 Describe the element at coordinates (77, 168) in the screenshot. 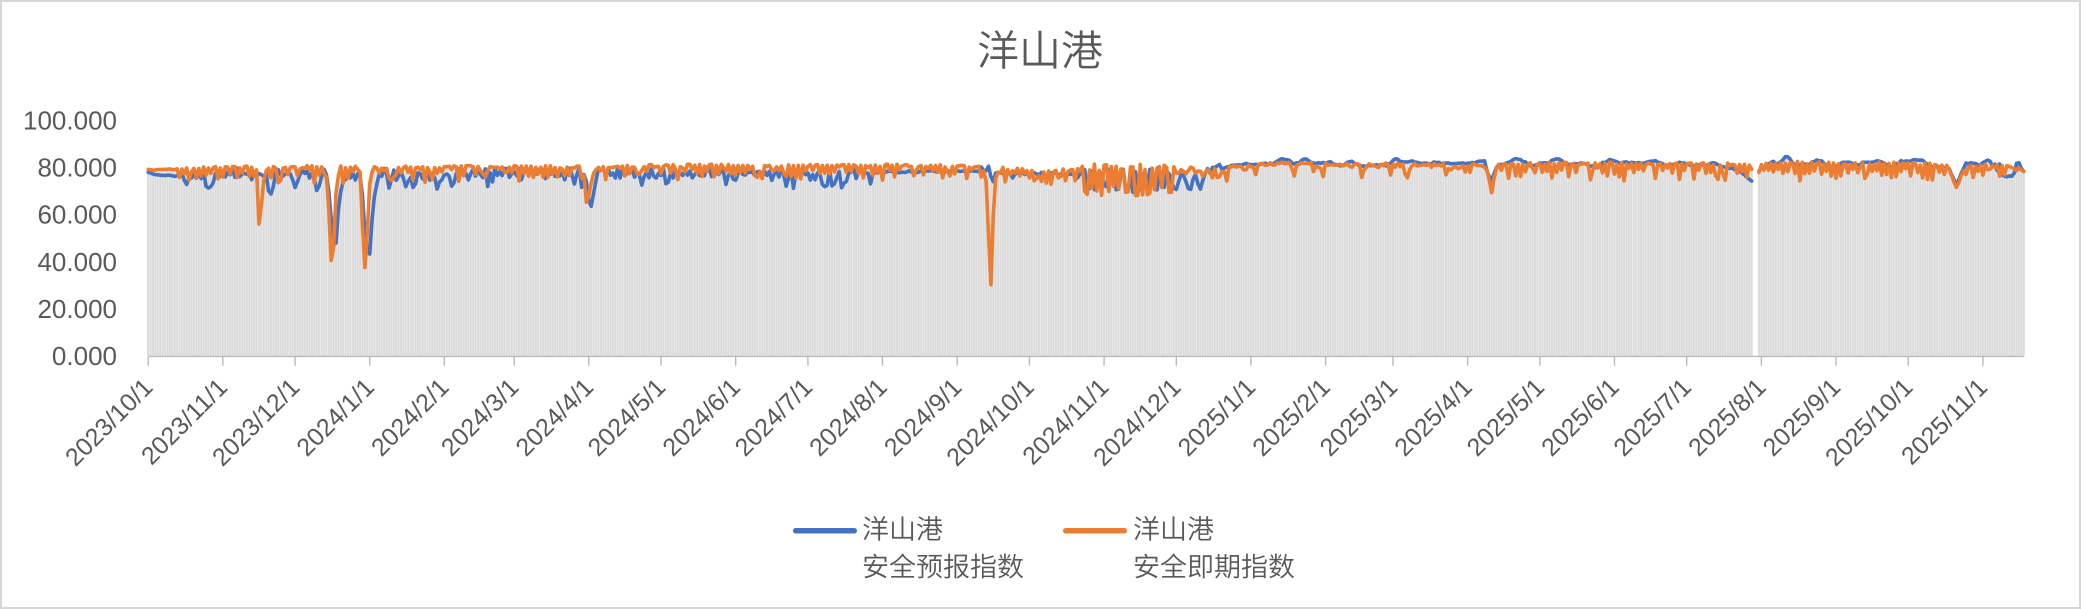

I see `svg-text: 80.000` at that location.